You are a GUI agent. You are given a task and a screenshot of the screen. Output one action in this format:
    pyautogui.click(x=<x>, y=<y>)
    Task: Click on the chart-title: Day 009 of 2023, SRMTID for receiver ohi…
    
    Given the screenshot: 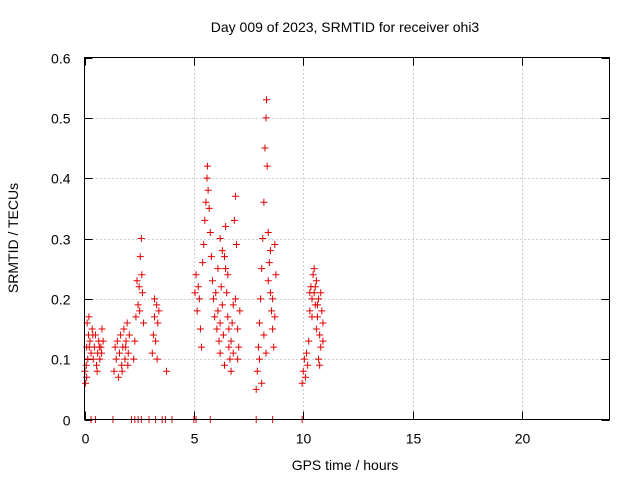 What is the action you would take?
    pyautogui.click(x=345, y=27)
    